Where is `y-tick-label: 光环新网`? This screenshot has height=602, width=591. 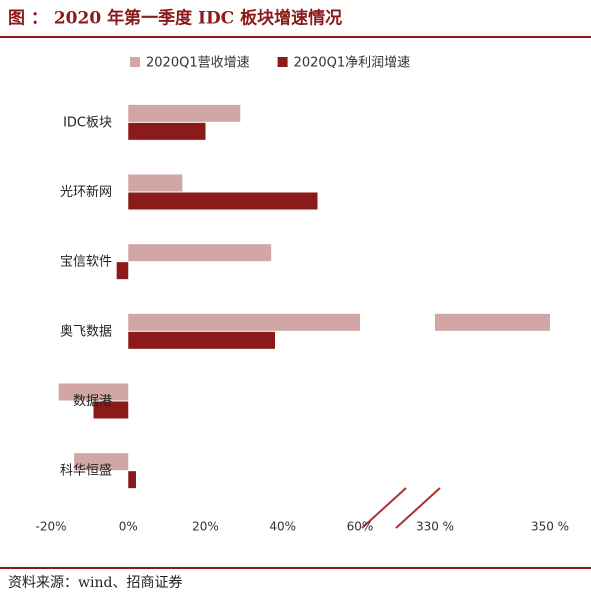
y-tick-label: 光环新网 is located at coordinates (86, 192).